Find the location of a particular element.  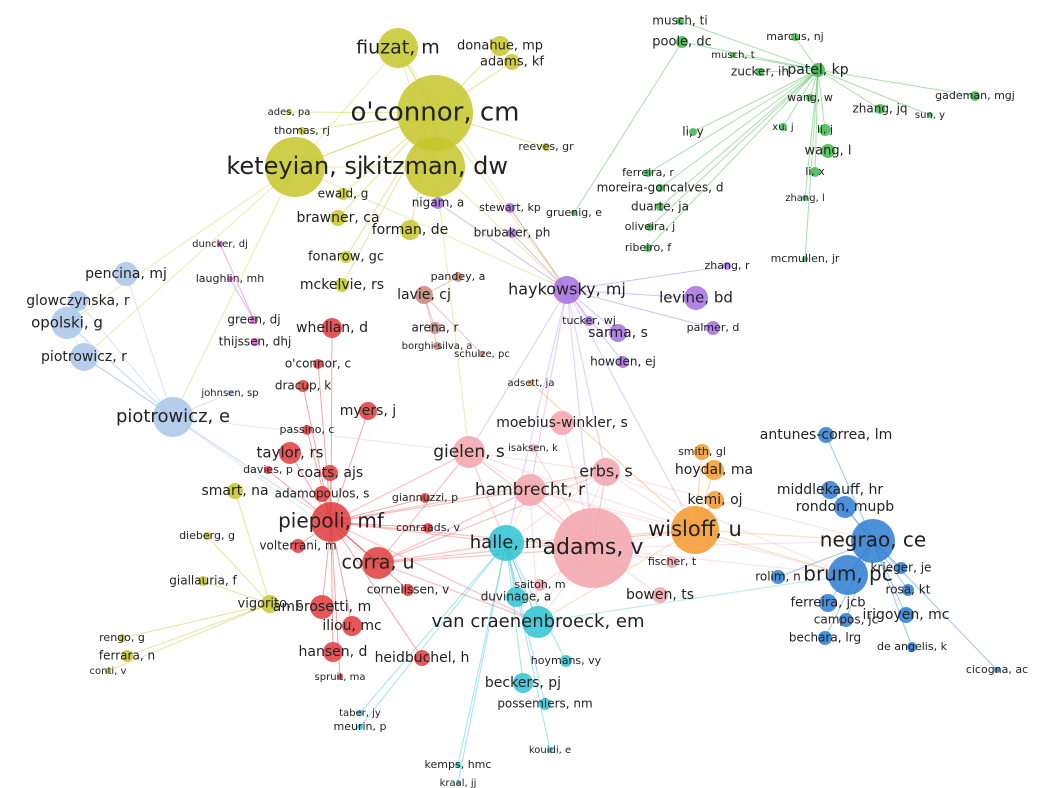

node-label: corra, u is located at coordinates (377, 563).